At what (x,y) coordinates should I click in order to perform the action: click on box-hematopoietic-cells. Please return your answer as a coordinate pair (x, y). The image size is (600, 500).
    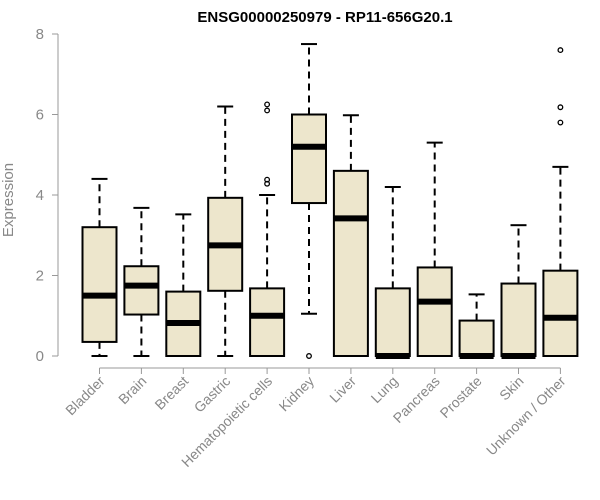
    Looking at the image, I should click on (267, 229).